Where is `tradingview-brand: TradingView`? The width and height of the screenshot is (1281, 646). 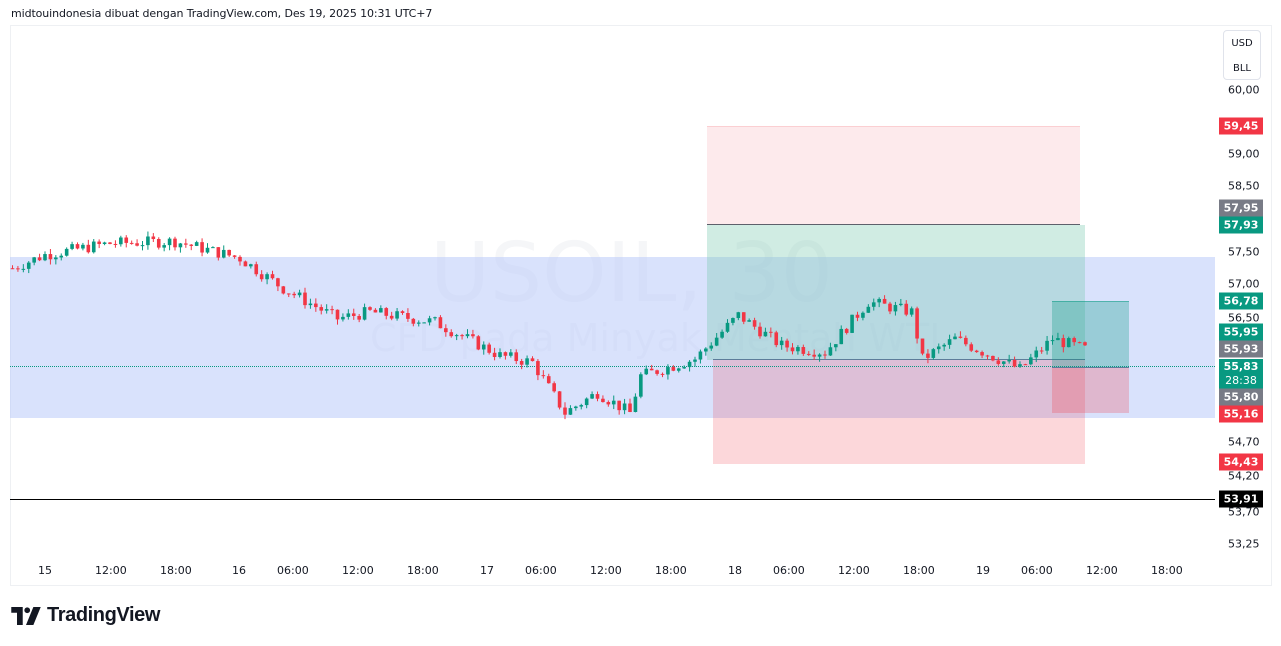
tradingview-brand: TradingView is located at coordinates (104, 615).